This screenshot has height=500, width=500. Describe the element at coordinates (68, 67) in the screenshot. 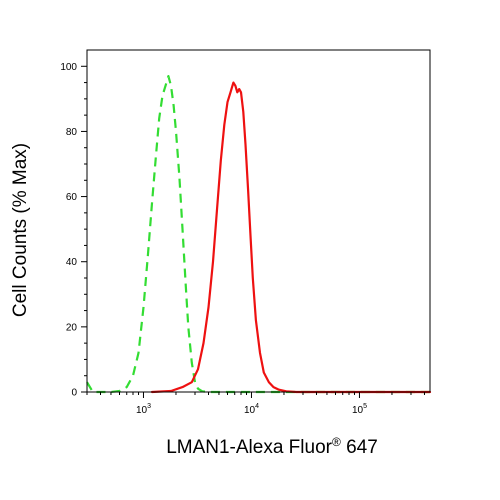

I see `y-tick-label: 100` at that location.